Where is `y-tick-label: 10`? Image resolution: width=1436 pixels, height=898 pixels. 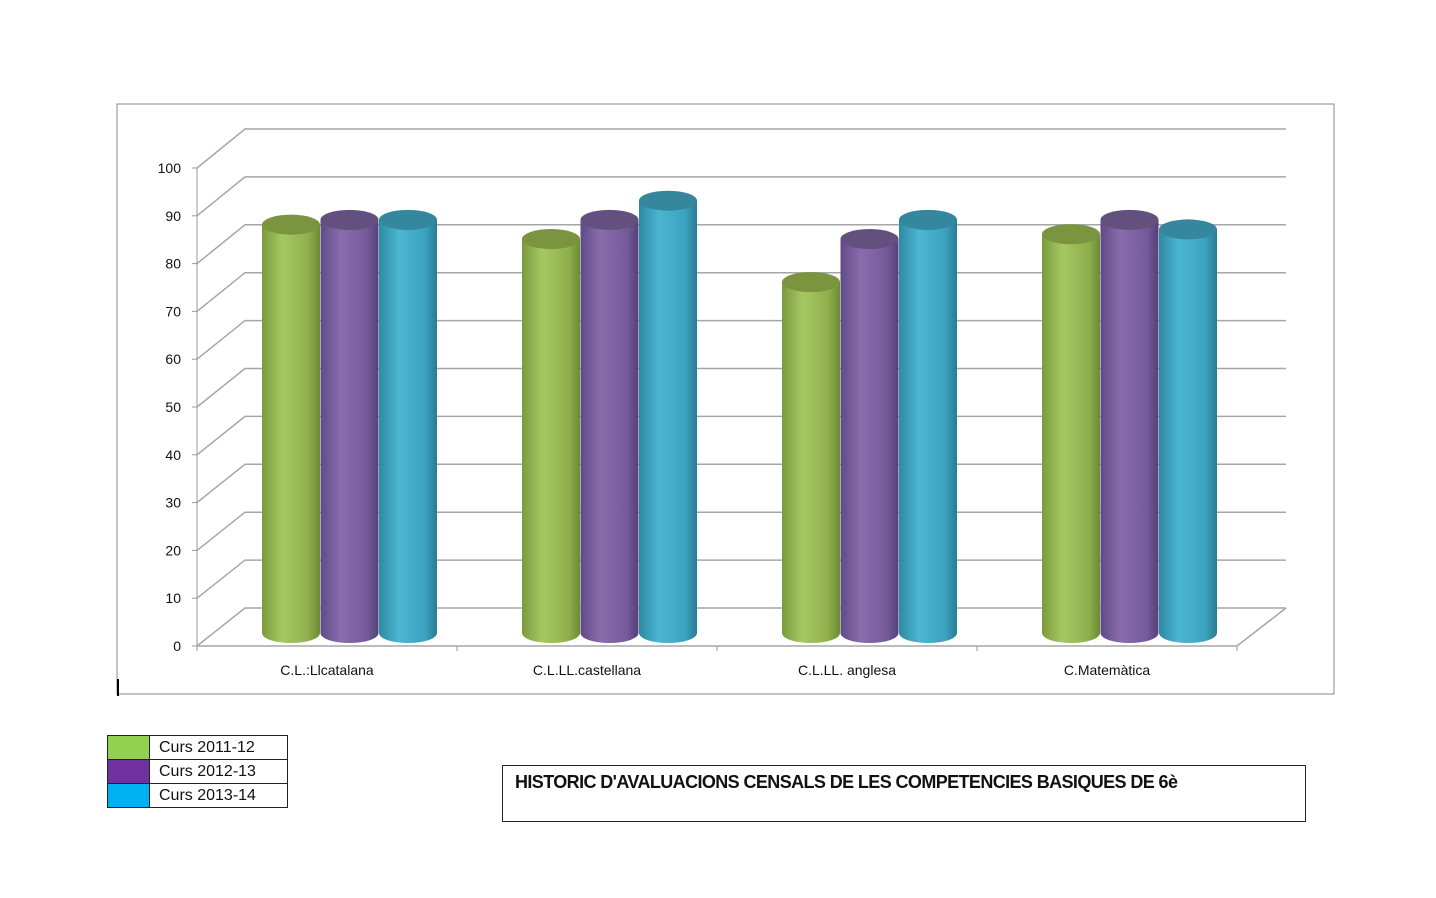
y-tick-label: 10 is located at coordinates (173, 598).